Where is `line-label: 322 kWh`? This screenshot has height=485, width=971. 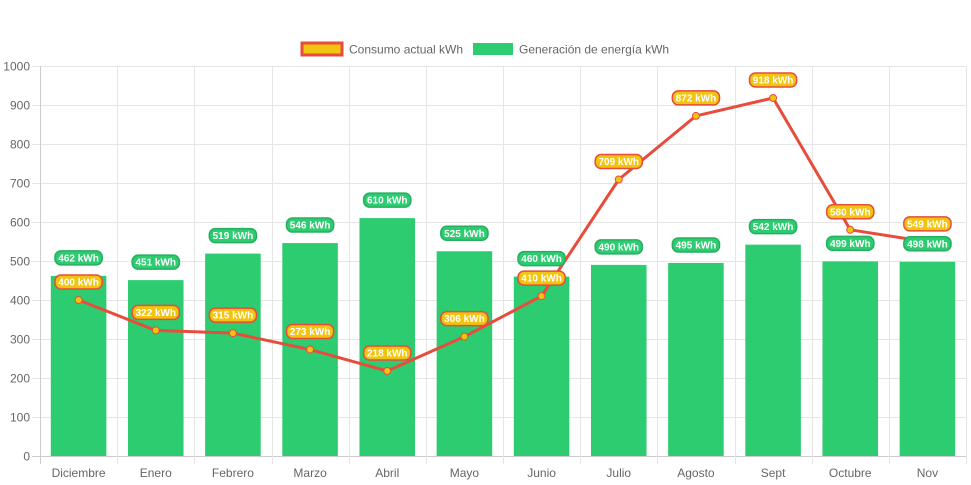
line-label: 322 kWh is located at coordinates (156, 312).